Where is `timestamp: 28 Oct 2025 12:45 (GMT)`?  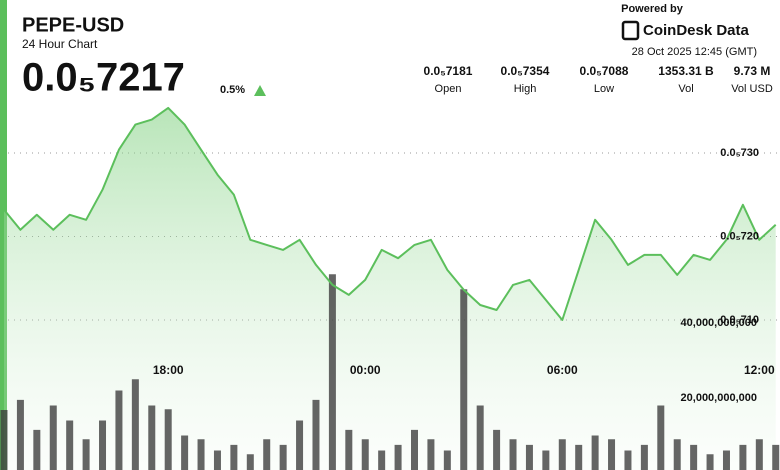
timestamp: 28 Oct 2025 12:45 (GMT) is located at coordinates (694, 52).